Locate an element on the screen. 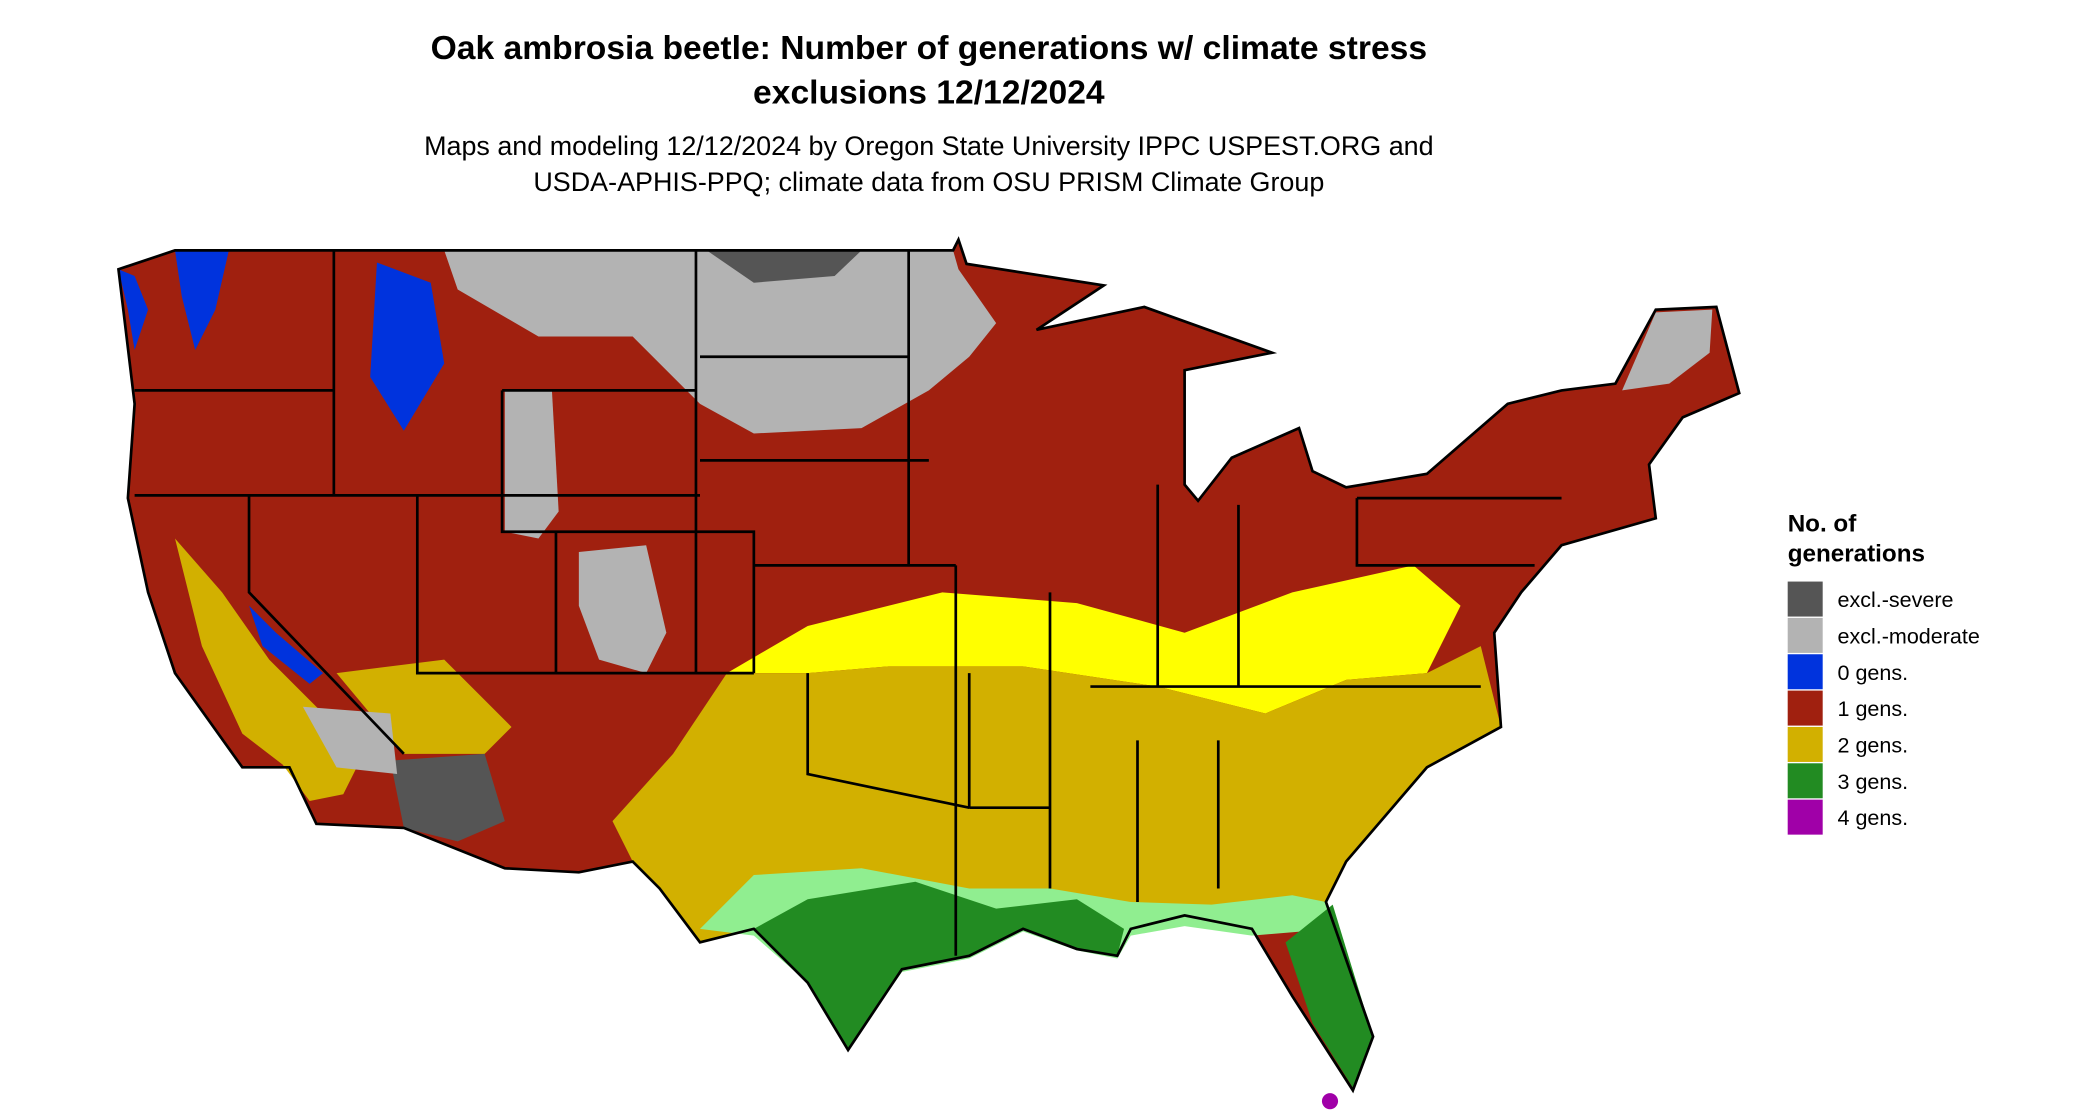  legend-title: No. of is located at coordinates (1823, 524).